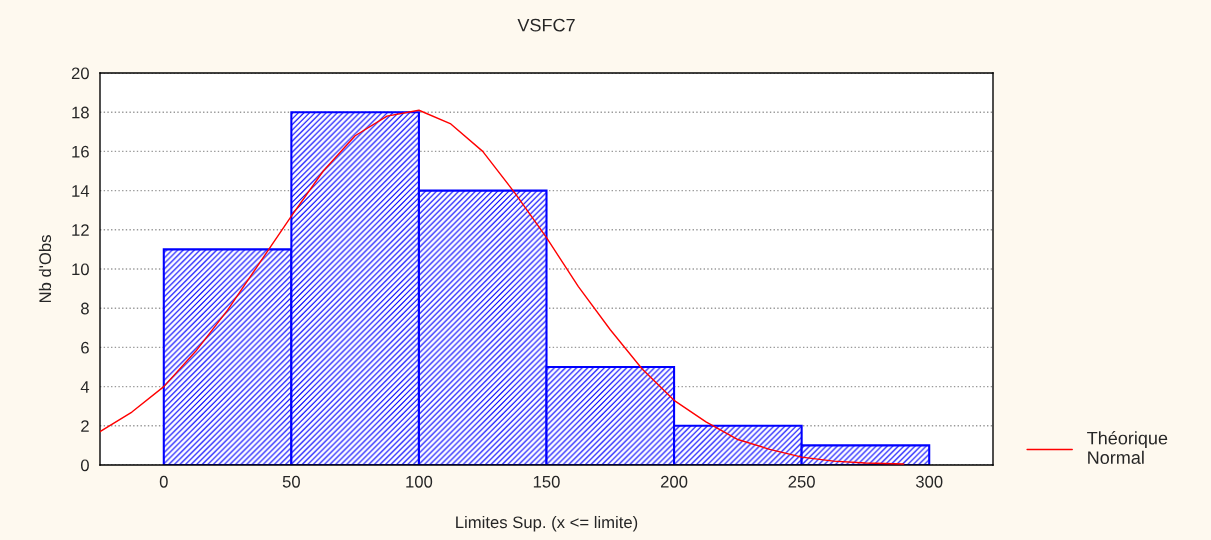 The width and height of the screenshot is (1211, 540). What do you see at coordinates (163, 481) in the screenshot?
I see `x-tick-label: 0` at bounding box center [163, 481].